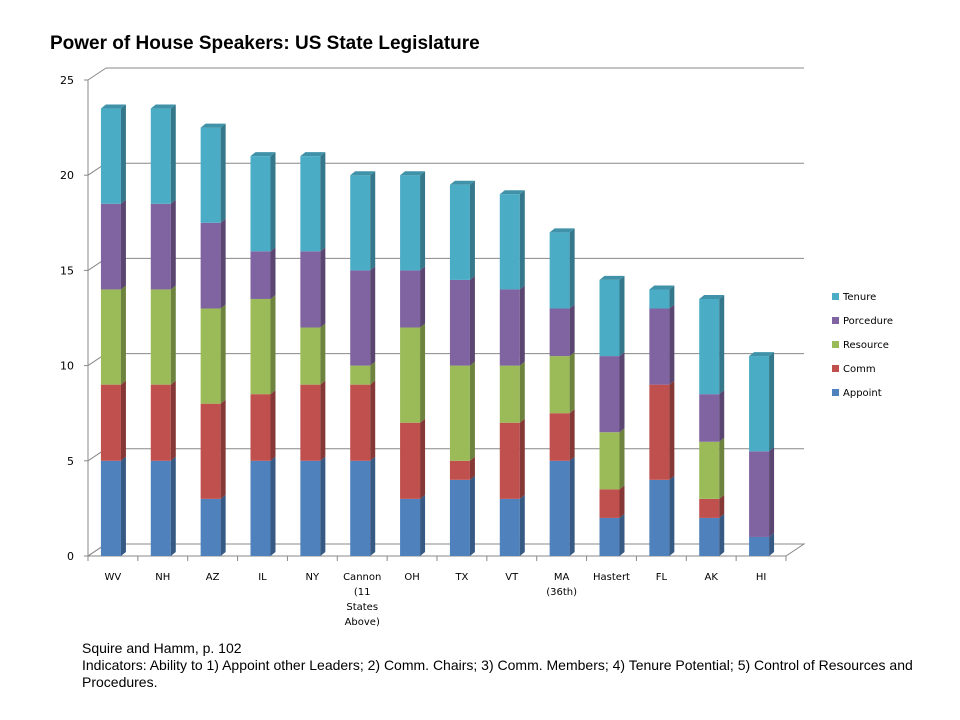 This screenshot has width=960, height=720. I want to click on legend-label: Resource, so click(866, 345).